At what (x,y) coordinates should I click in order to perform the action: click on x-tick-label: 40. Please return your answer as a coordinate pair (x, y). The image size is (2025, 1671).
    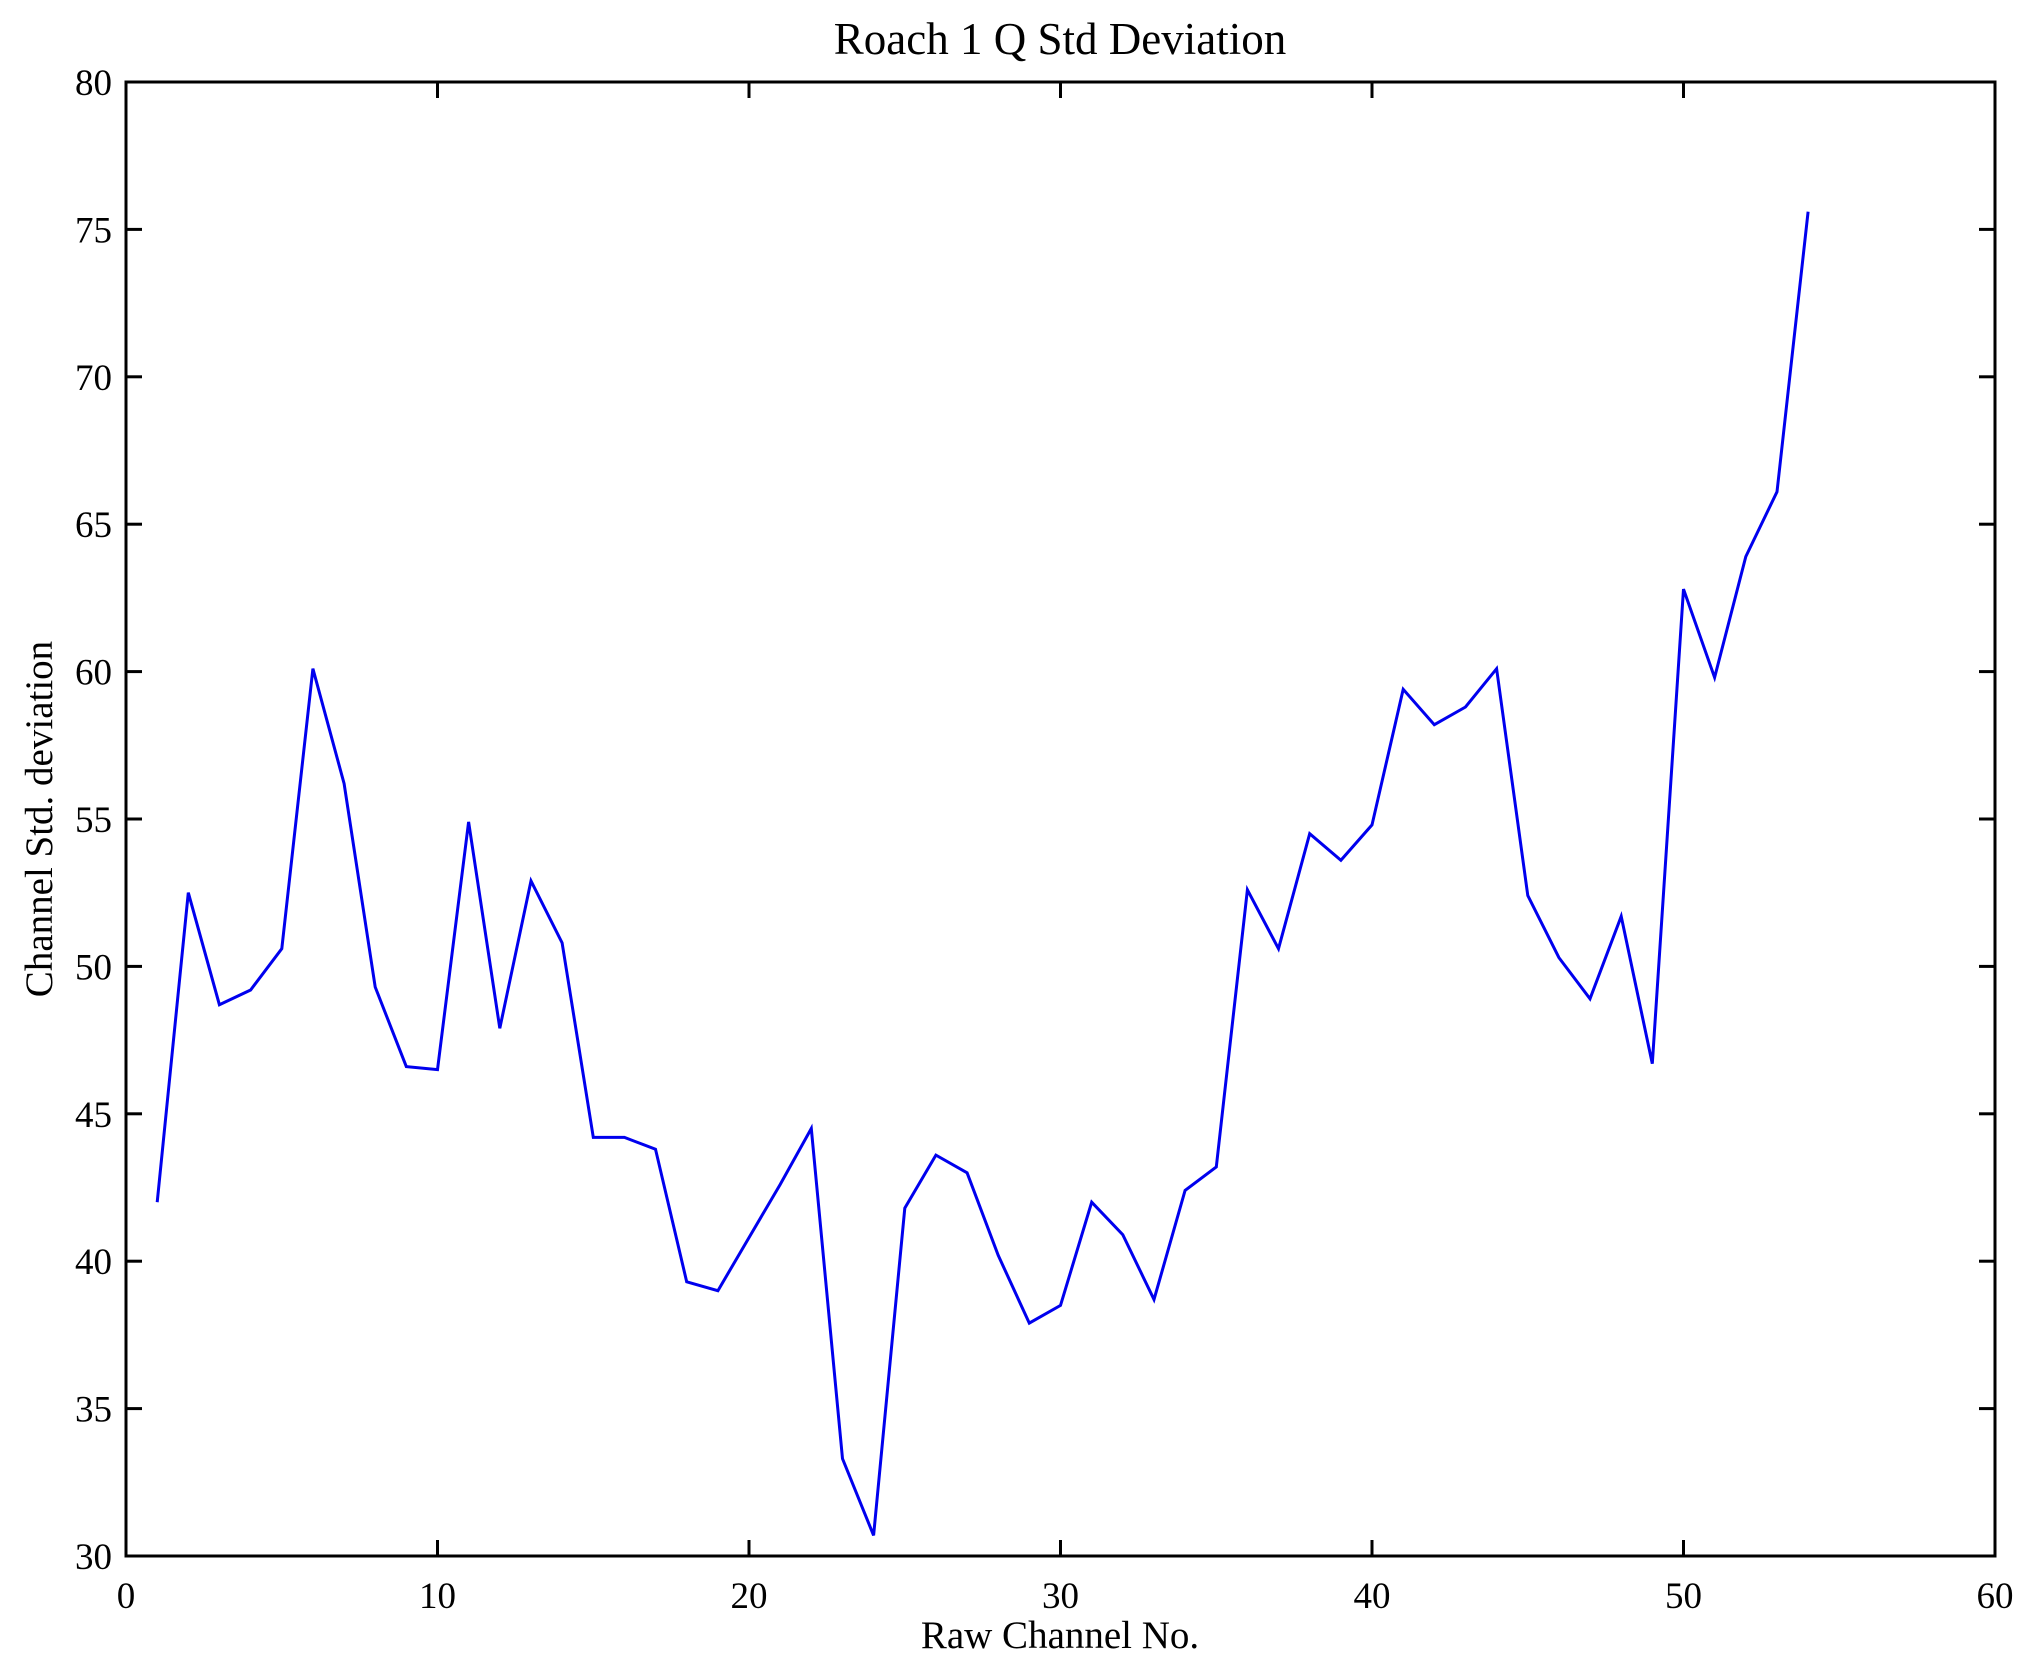
    Looking at the image, I should click on (1372, 1596).